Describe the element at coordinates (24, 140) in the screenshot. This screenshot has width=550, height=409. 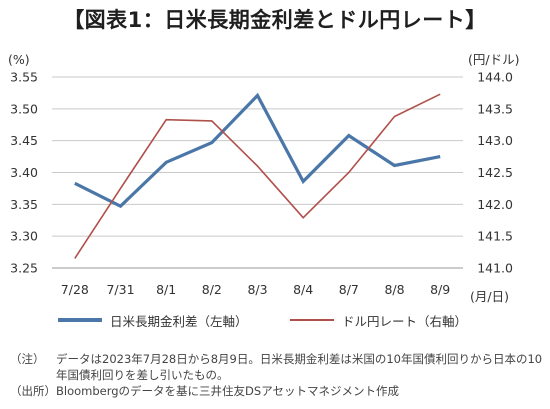
I see `left-axis-tick-label: 3.45` at that location.